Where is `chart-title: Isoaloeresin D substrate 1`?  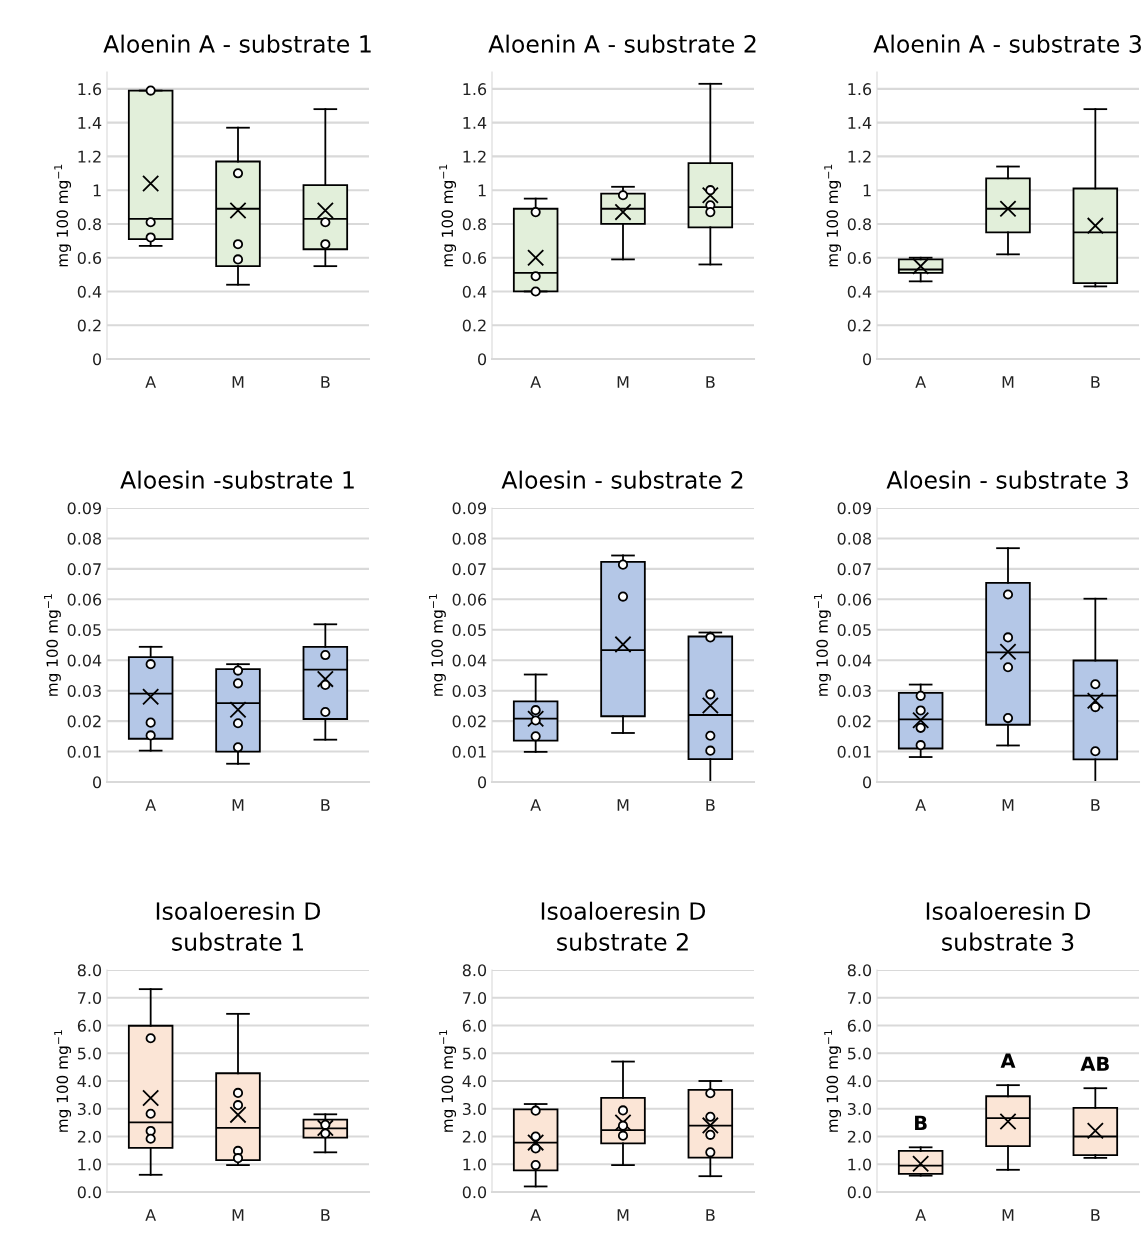 chart-title: Isoaloeresin D substrate 1 is located at coordinates (238, 926).